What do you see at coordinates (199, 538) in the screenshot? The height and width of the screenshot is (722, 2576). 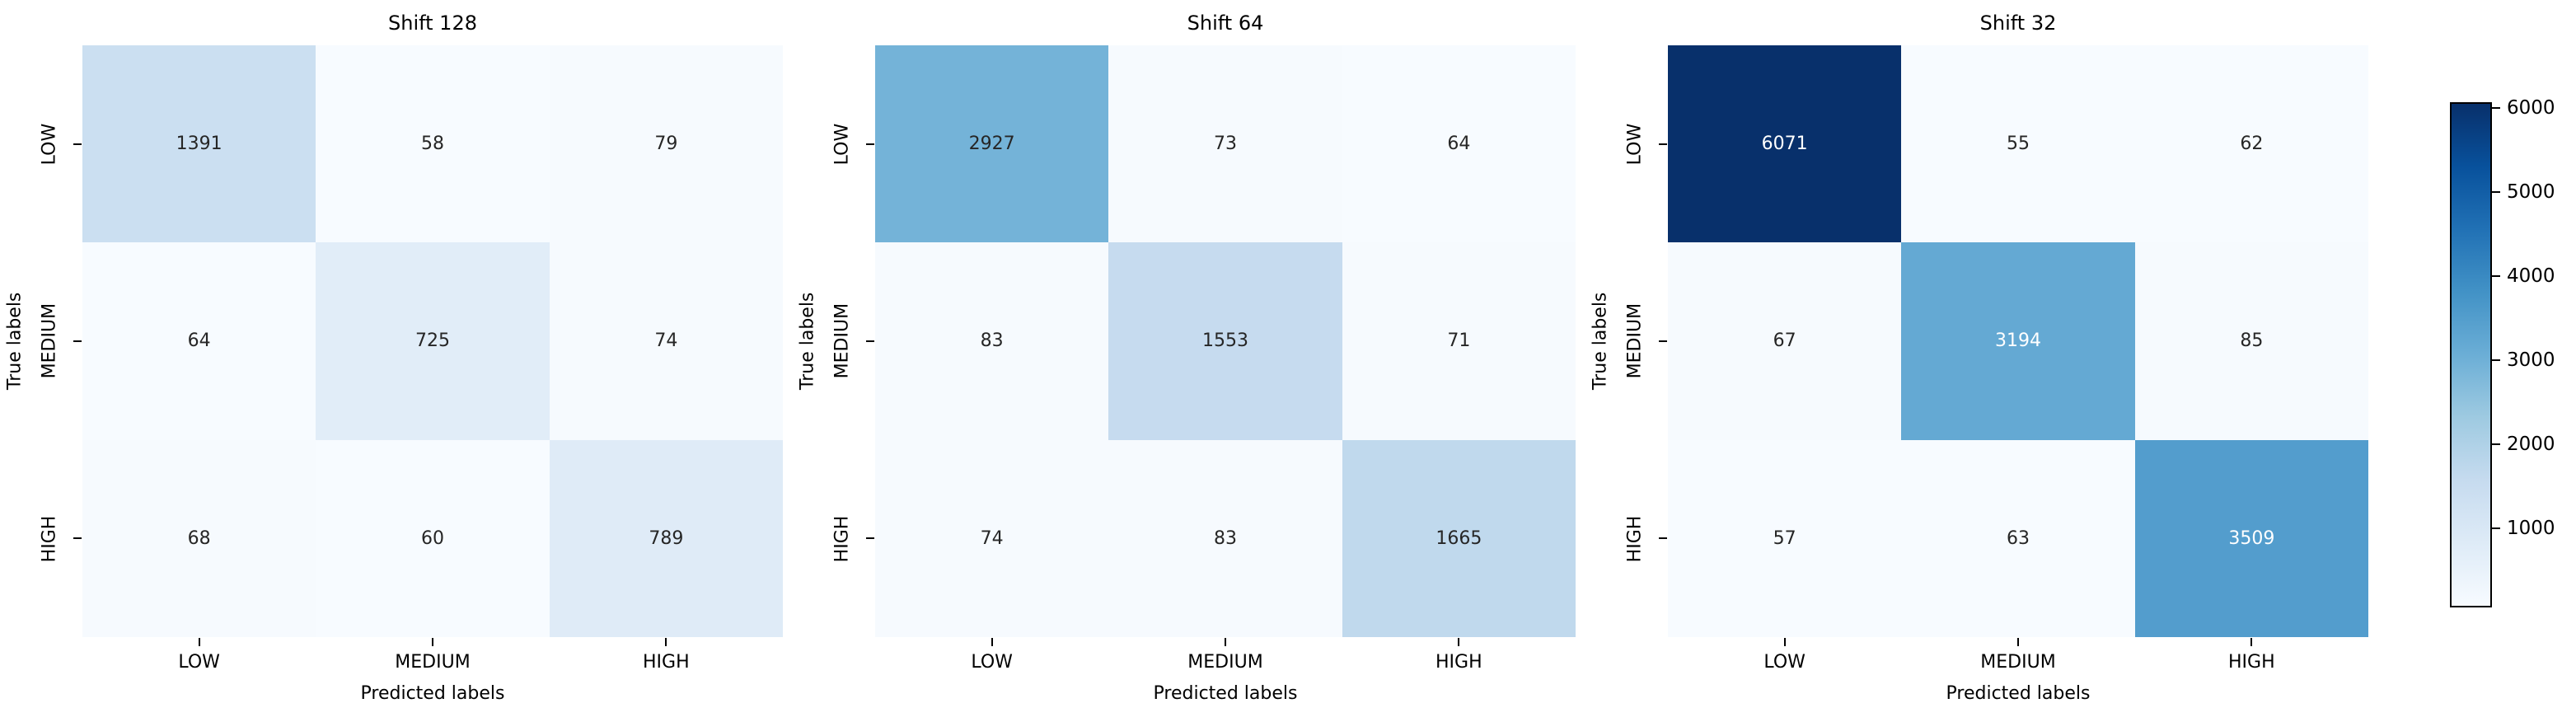 I see `heatmap-cell: 68` at bounding box center [199, 538].